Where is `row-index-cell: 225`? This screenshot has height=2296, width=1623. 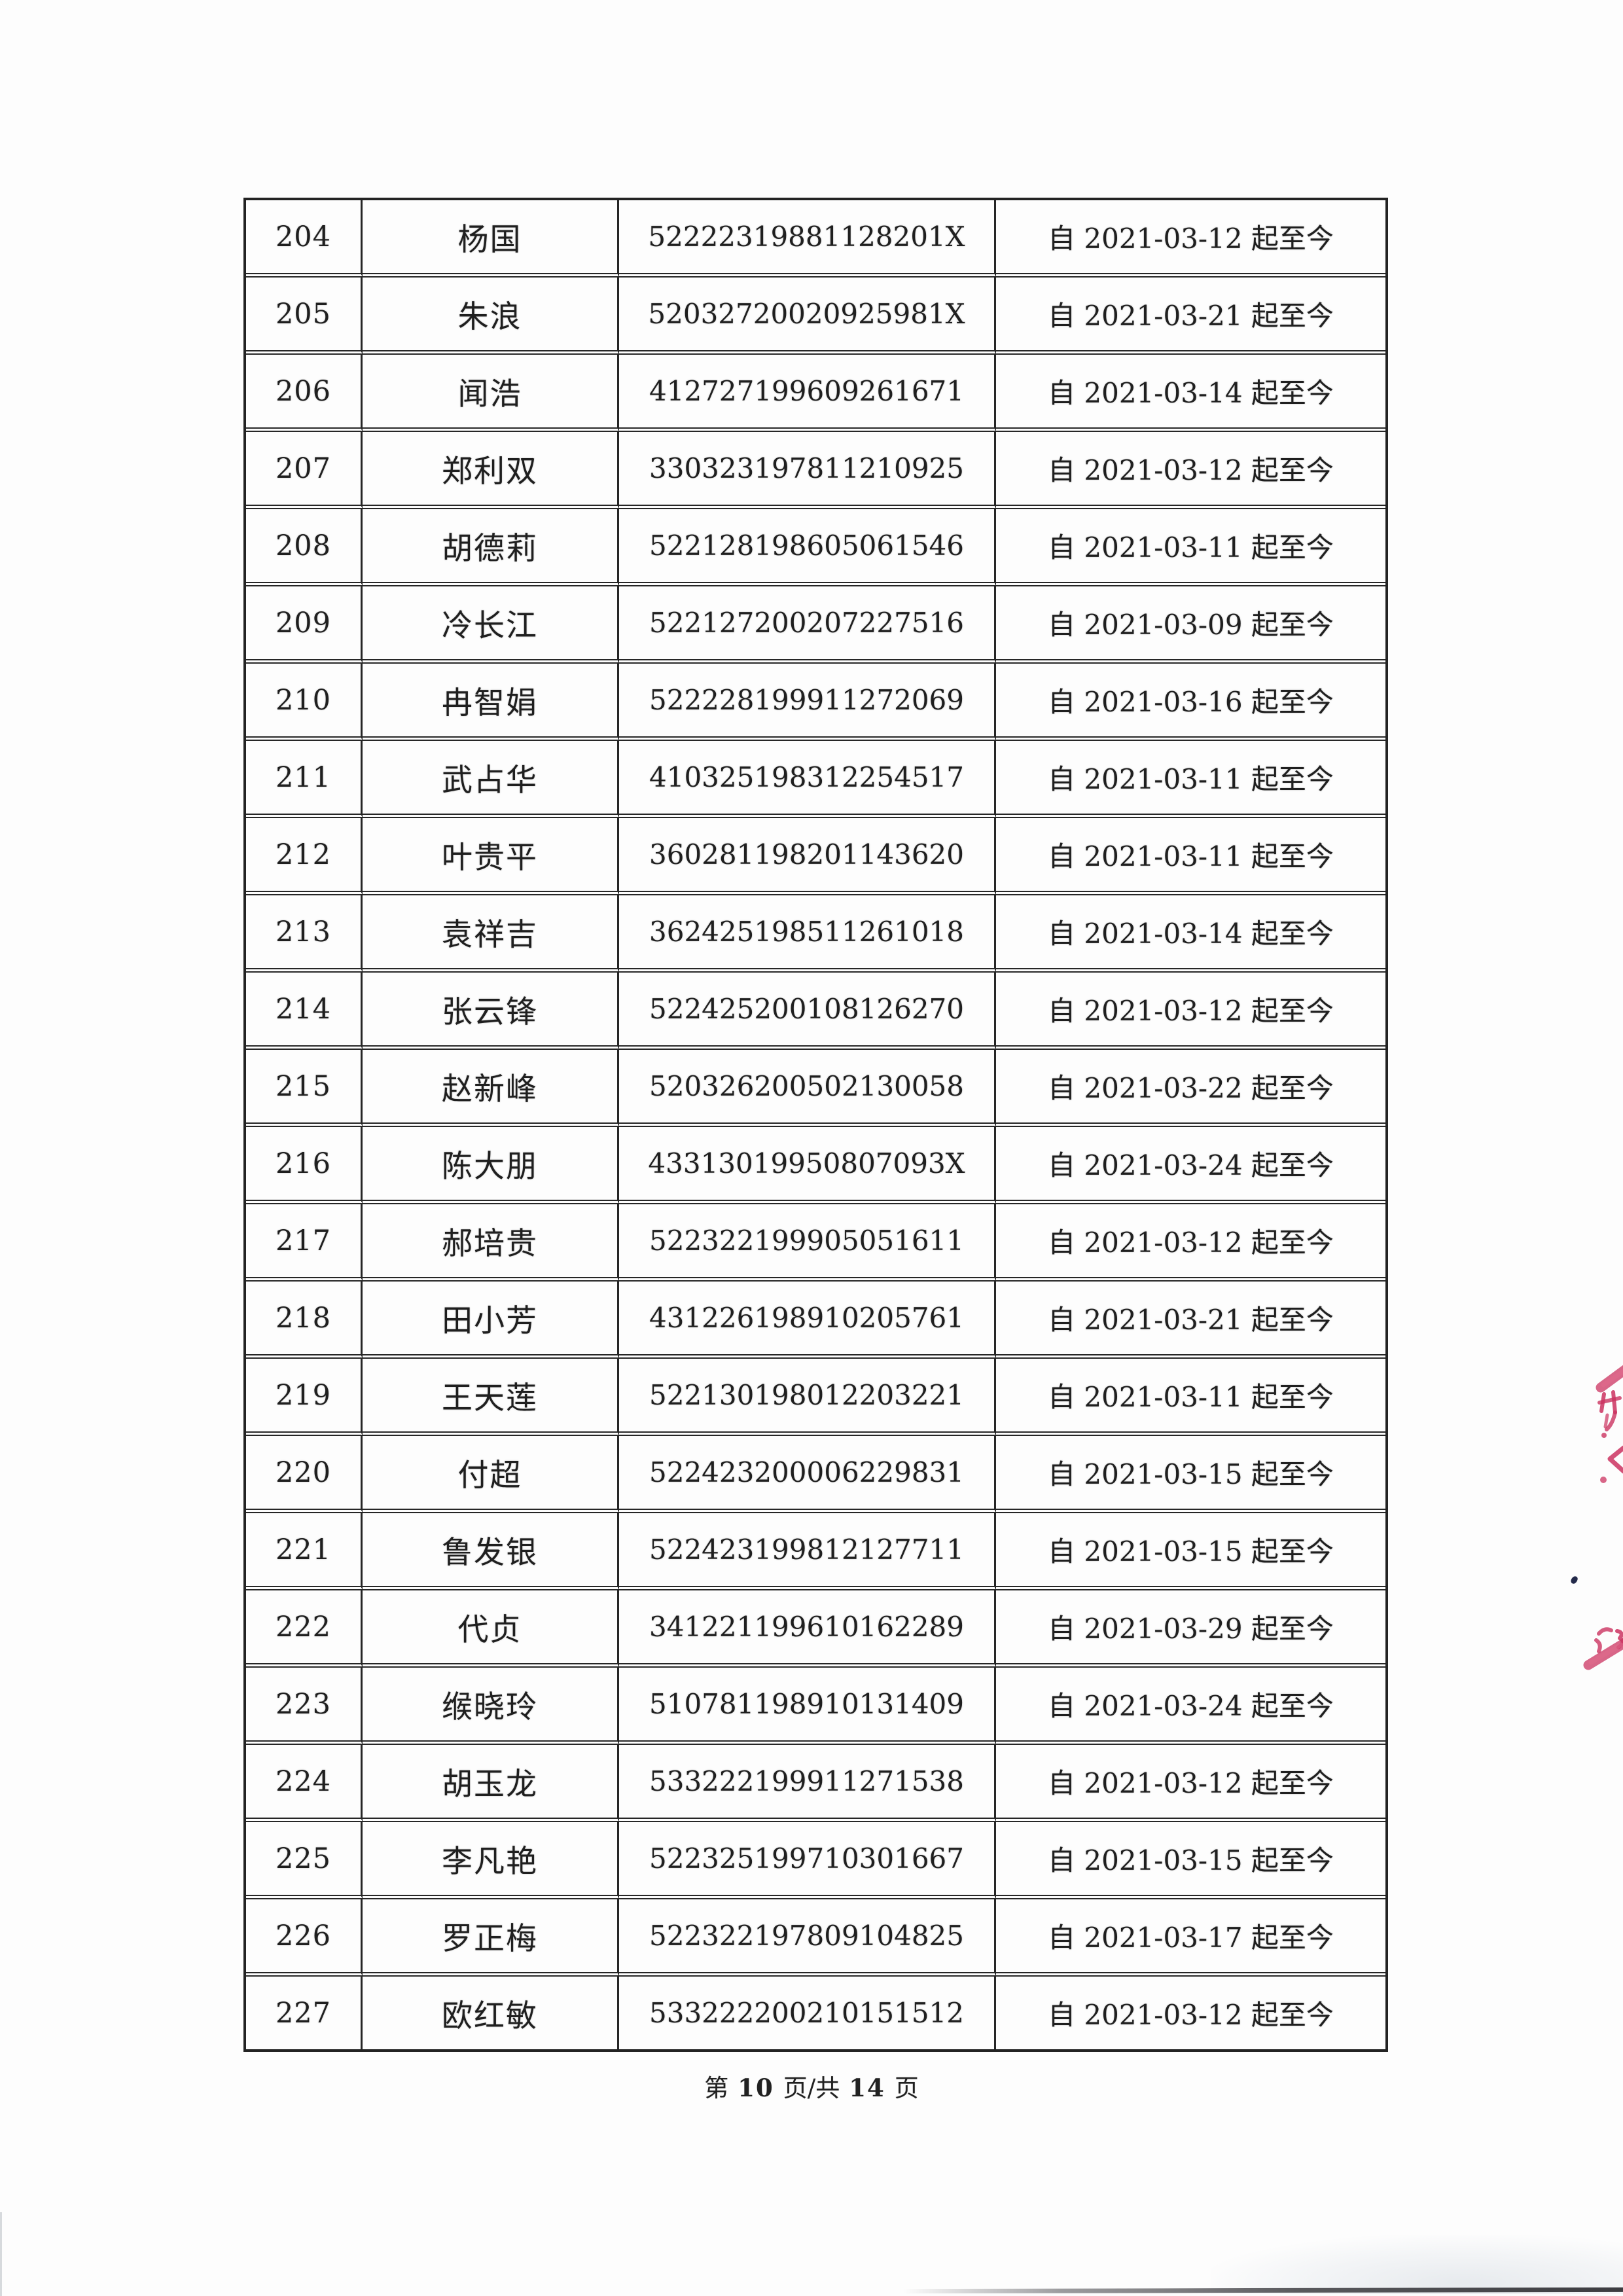
row-index-cell: 225 is located at coordinates (304, 1860).